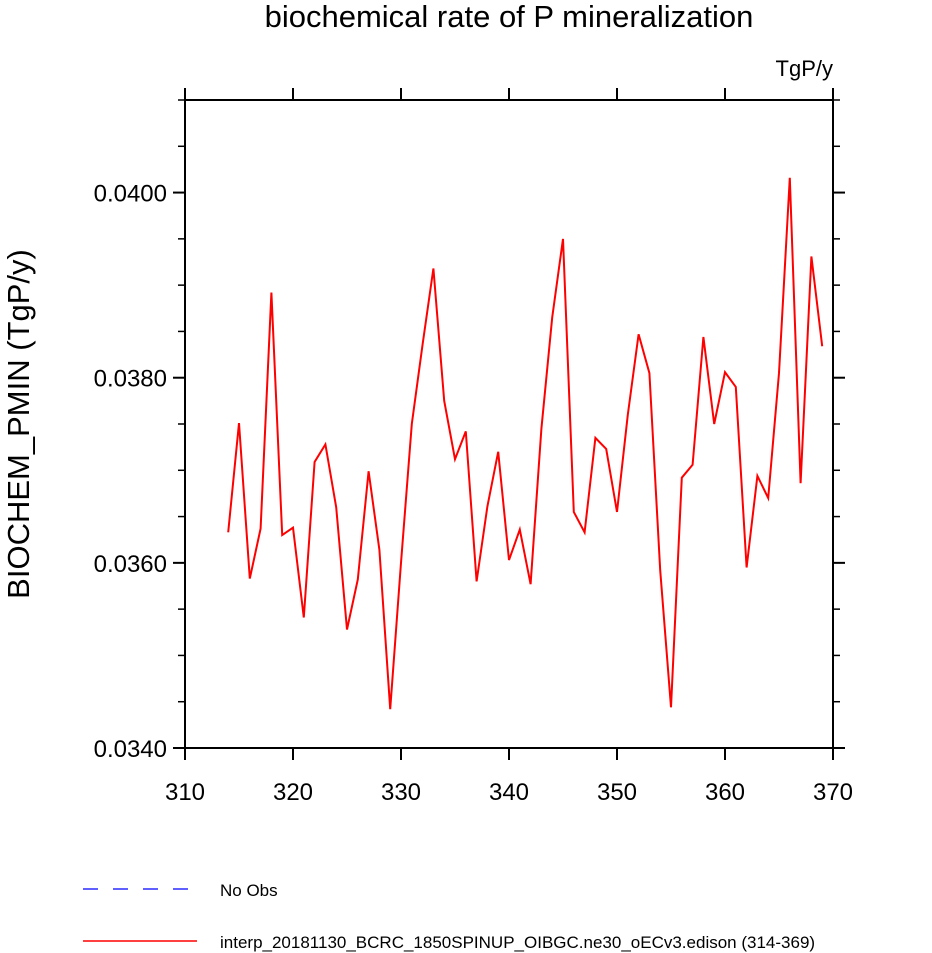 The image size is (932, 953). Describe the element at coordinates (804, 68) in the screenshot. I see `units-label: TgP/y` at that location.